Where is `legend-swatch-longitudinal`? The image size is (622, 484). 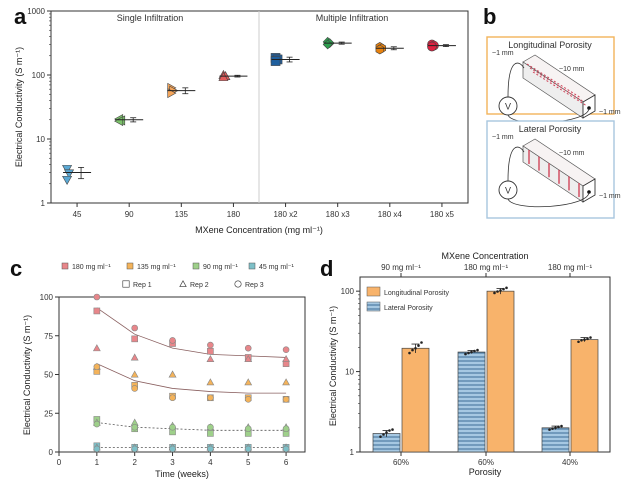
legend-swatch-longitudinal is located at coordinates (373, 291).